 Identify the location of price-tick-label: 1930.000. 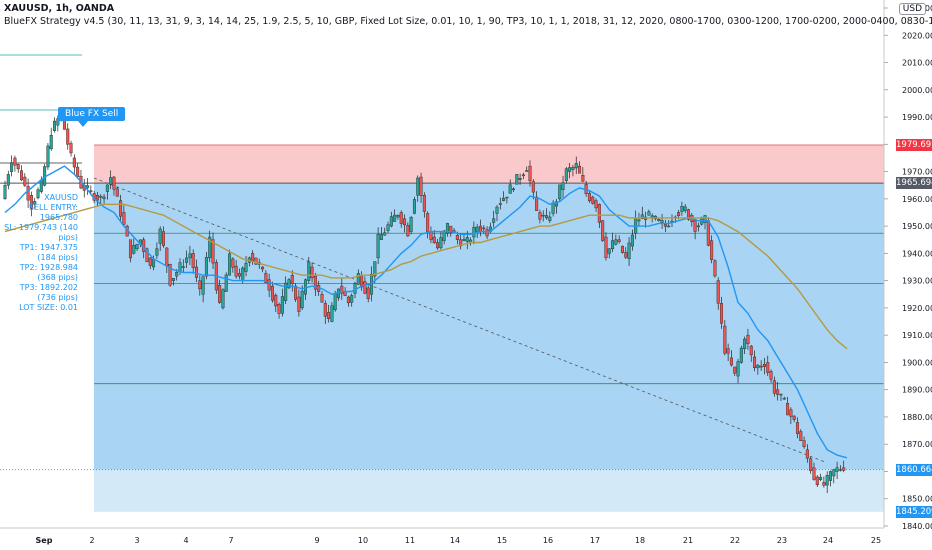
(917, 281).